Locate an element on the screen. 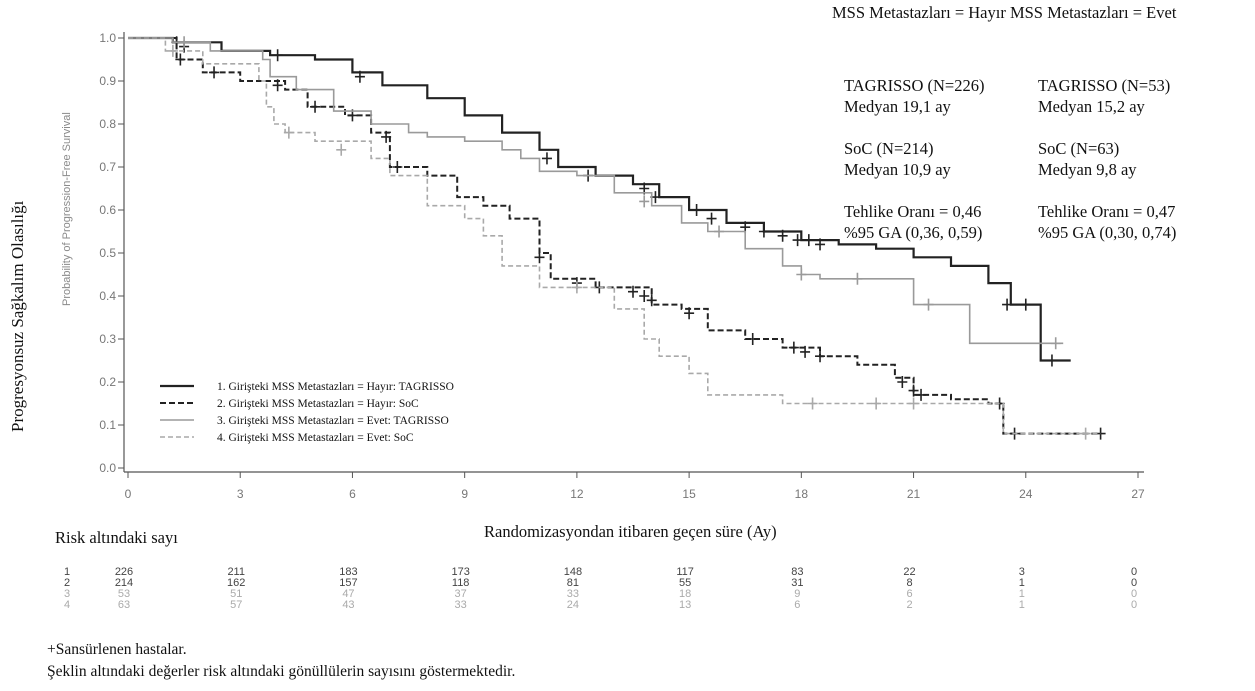 The image size is (1255, 691). risk-cell: 18 is located at coordinates (685, 594).